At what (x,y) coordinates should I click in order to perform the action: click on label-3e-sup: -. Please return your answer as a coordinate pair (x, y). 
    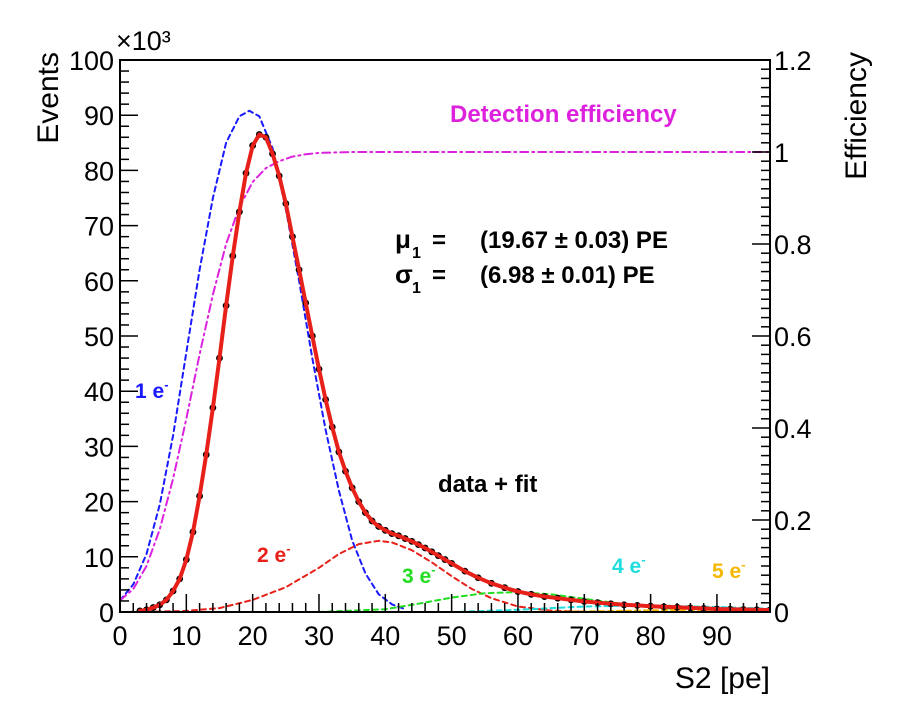
    Looking at the image, I should click on (433, 569).